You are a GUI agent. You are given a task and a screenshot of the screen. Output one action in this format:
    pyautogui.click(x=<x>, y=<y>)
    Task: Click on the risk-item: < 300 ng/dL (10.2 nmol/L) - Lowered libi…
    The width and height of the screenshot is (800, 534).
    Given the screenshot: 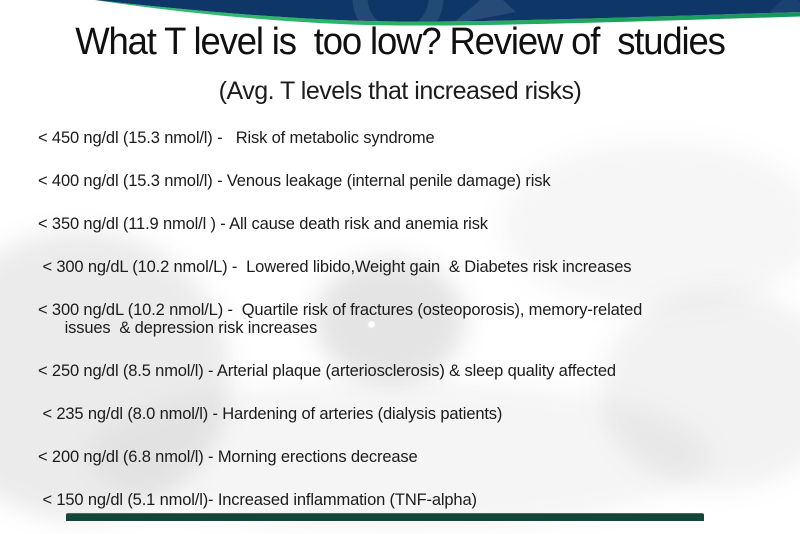 What is the action you would take?
    pyautogui.click(x=335, y=267)
    